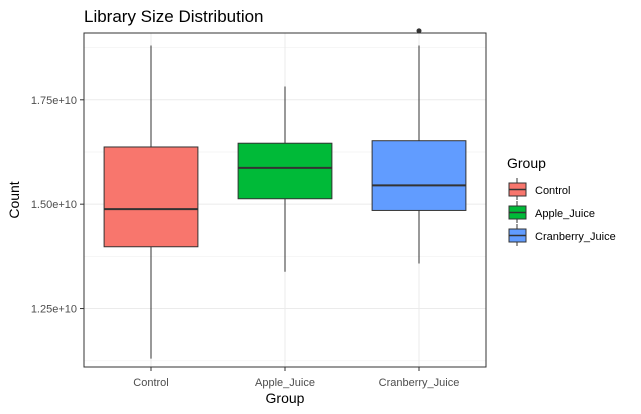  What do you see at coordinates (419, 383) in the screenshot?
I see `x-tick-label: Cranberry_Juice` at bounding box center [419, 383].